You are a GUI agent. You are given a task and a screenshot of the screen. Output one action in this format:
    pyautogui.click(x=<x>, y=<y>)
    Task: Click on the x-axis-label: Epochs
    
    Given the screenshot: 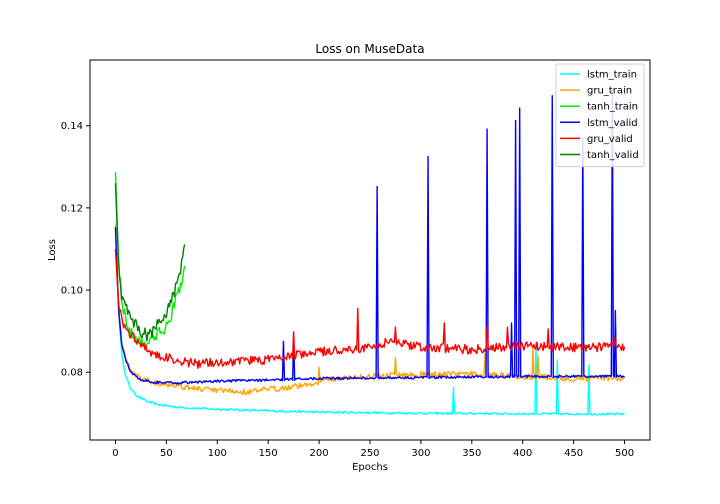 What is the action you would take?
    pyautogui.click(x=370, y=467)
    